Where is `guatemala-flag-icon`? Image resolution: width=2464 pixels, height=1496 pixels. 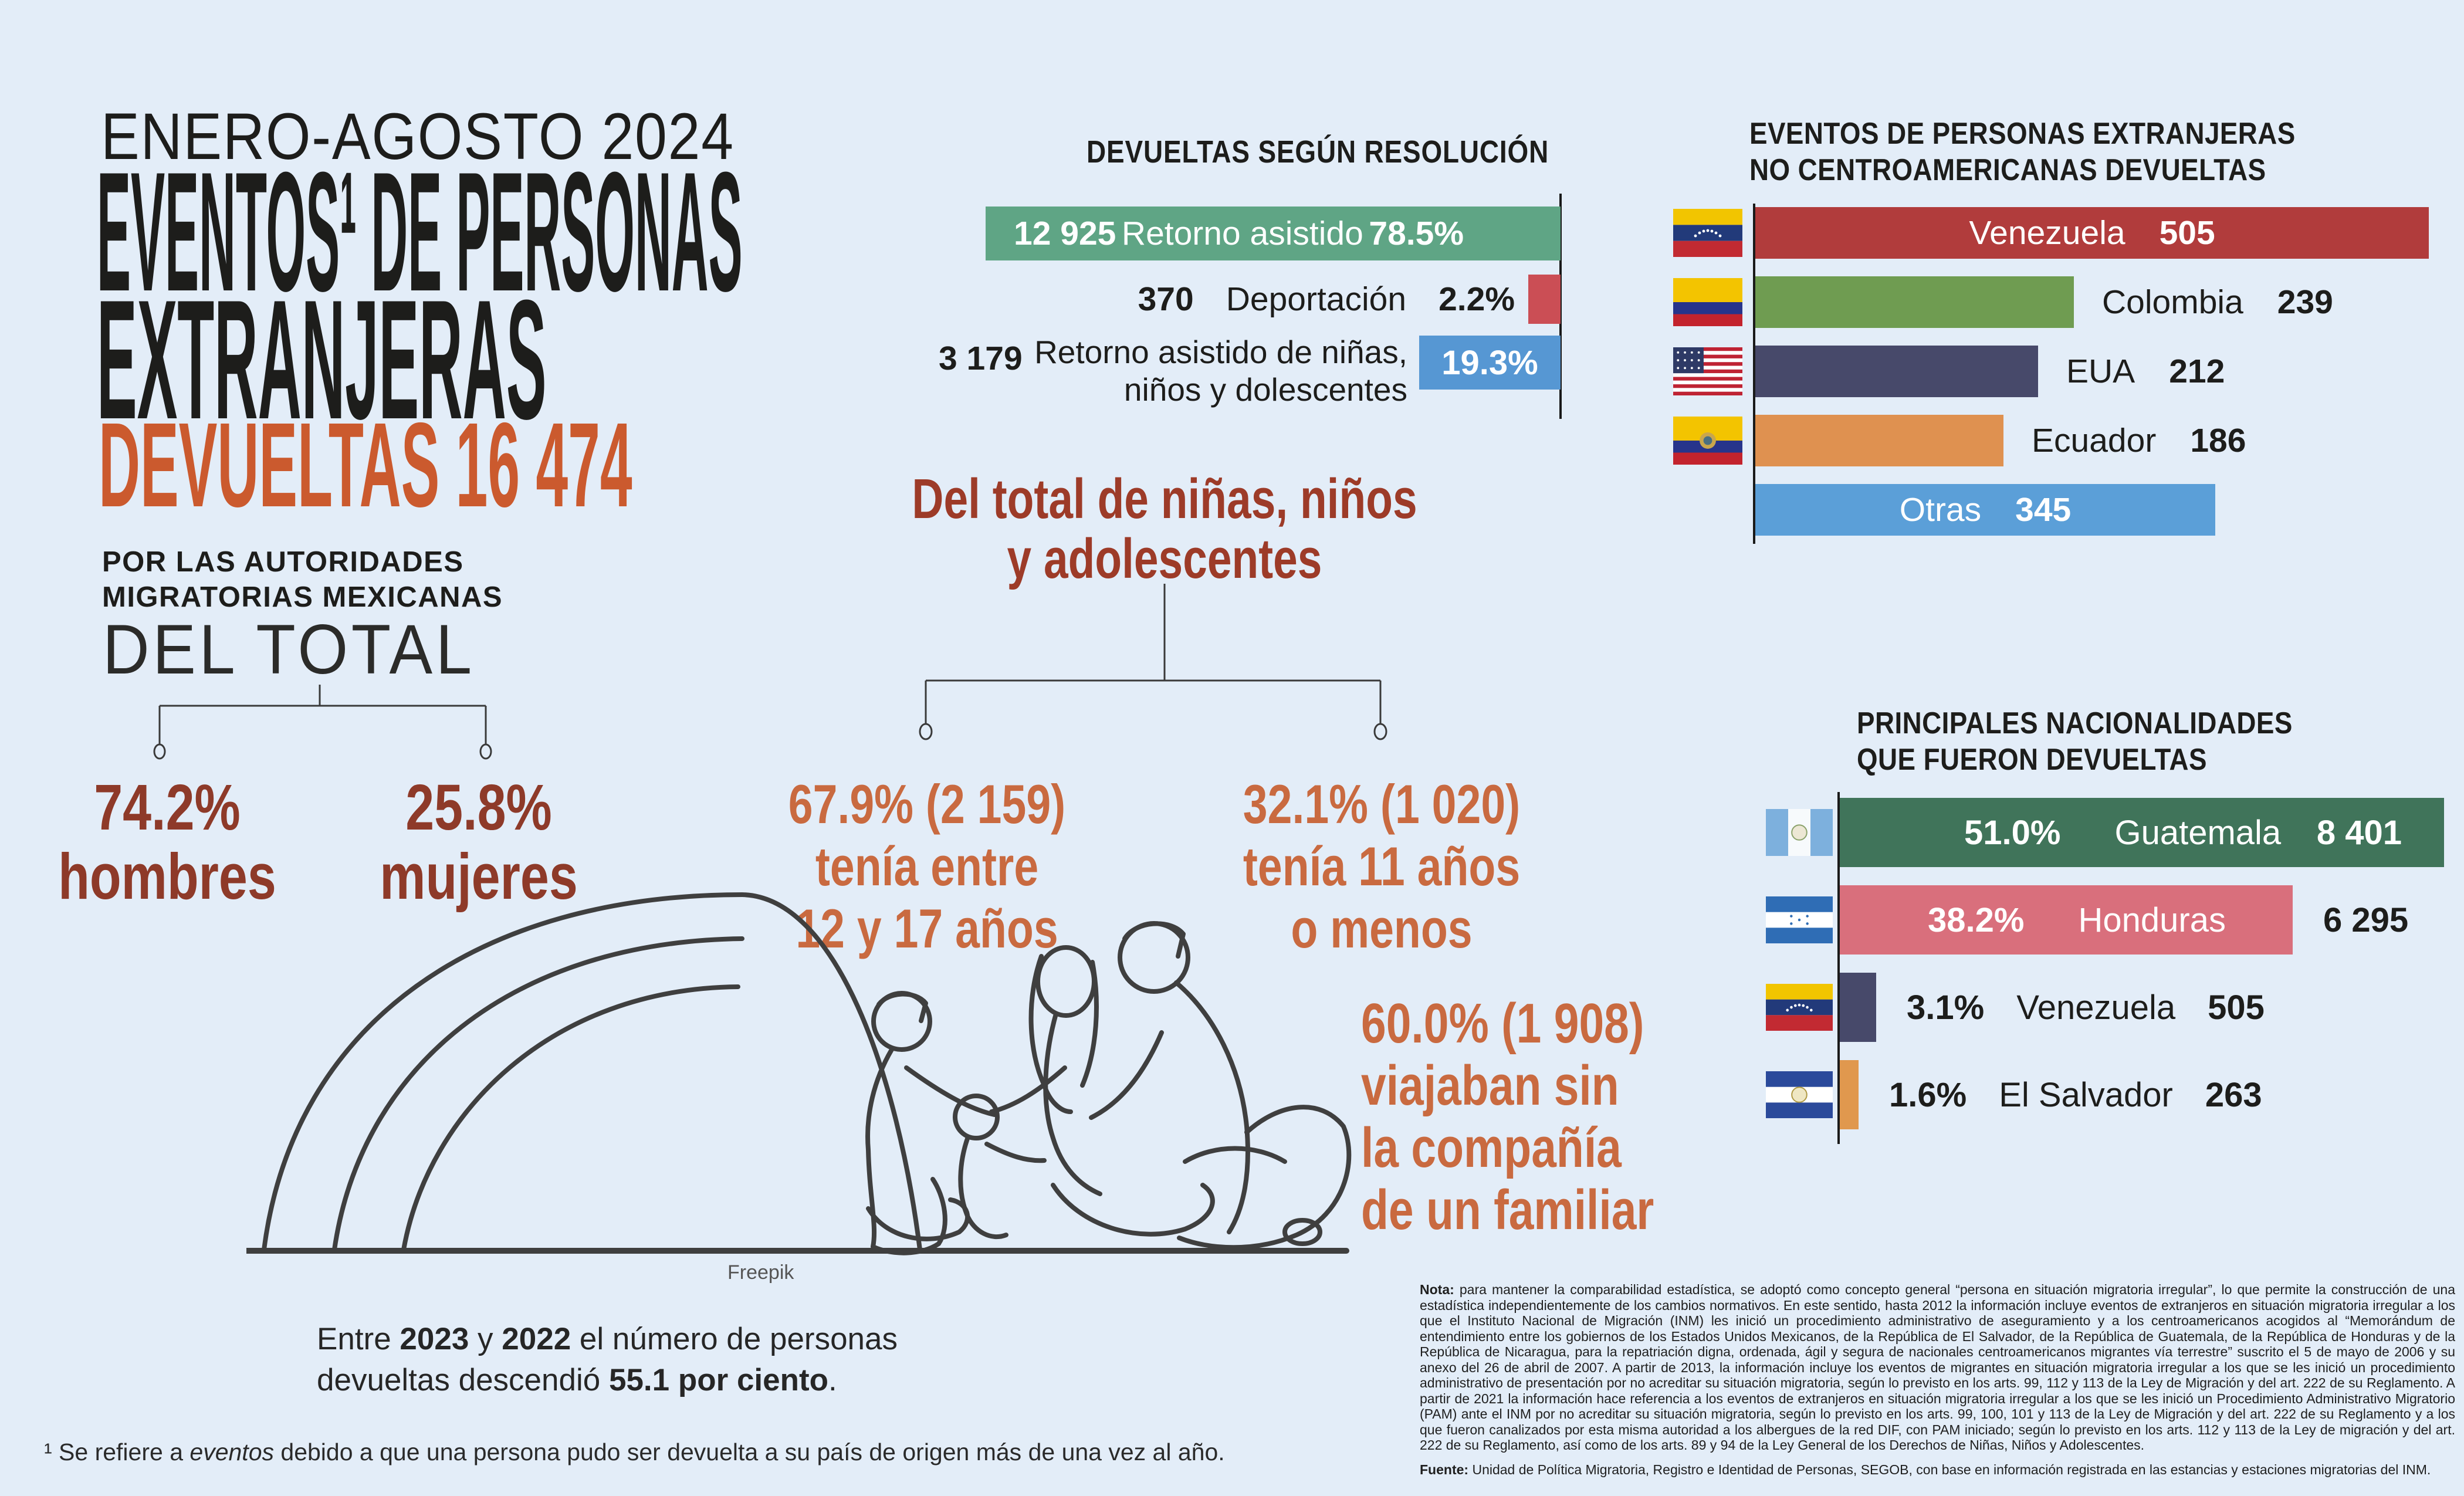
guatemala-flag-icon is located at coordinates (1799, 832).